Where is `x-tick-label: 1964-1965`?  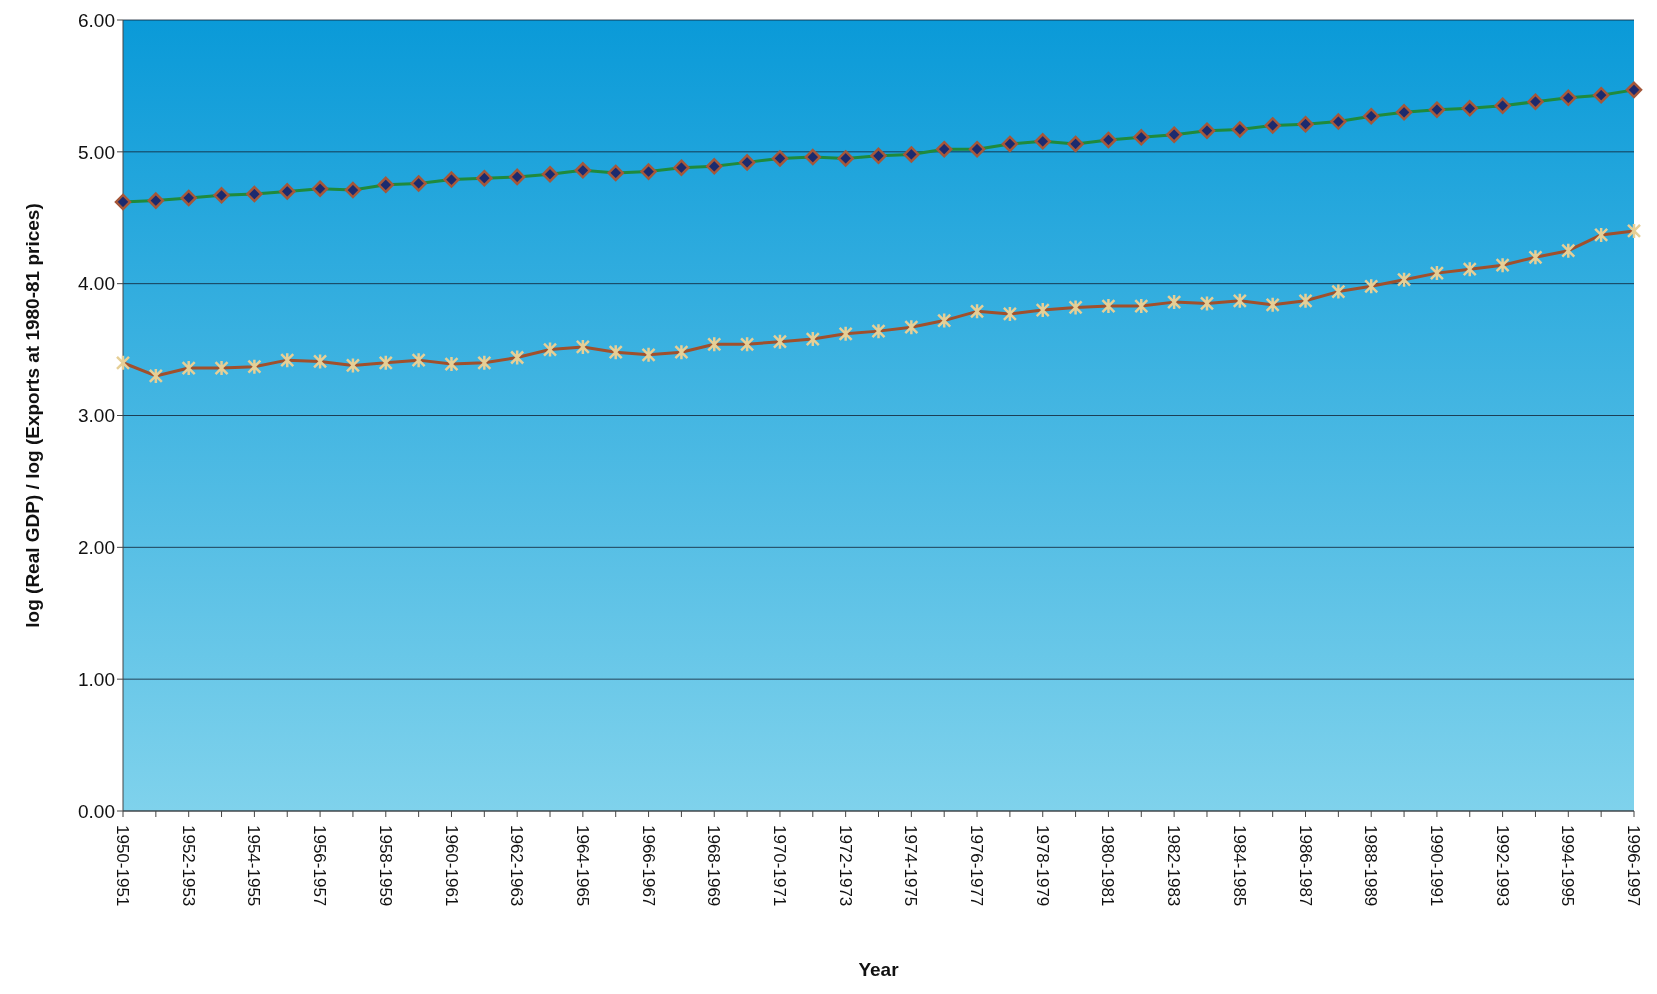 x-tick-label: 1964-1965 is located at coordinates (582, 866).